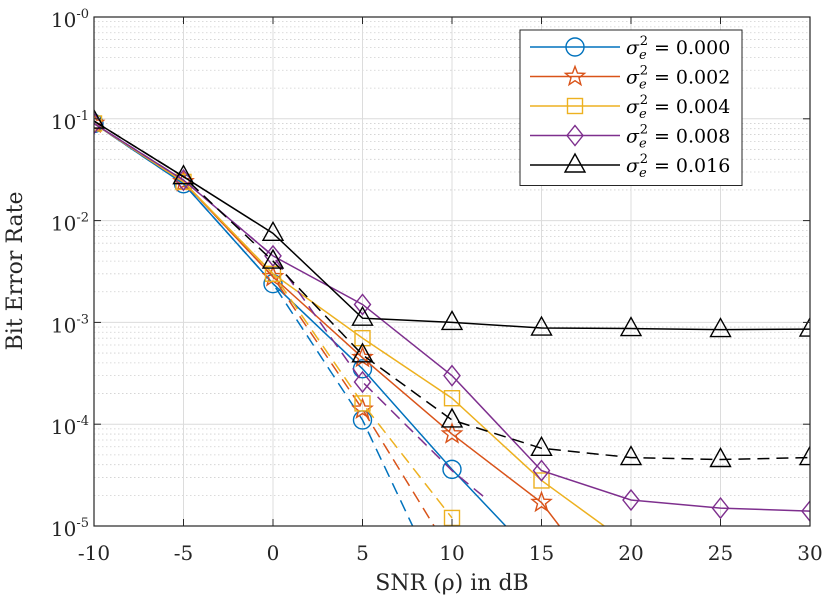 This screenshot has width=830, height=603. I want to click on x-tick-label: 10, so click(451, 553).